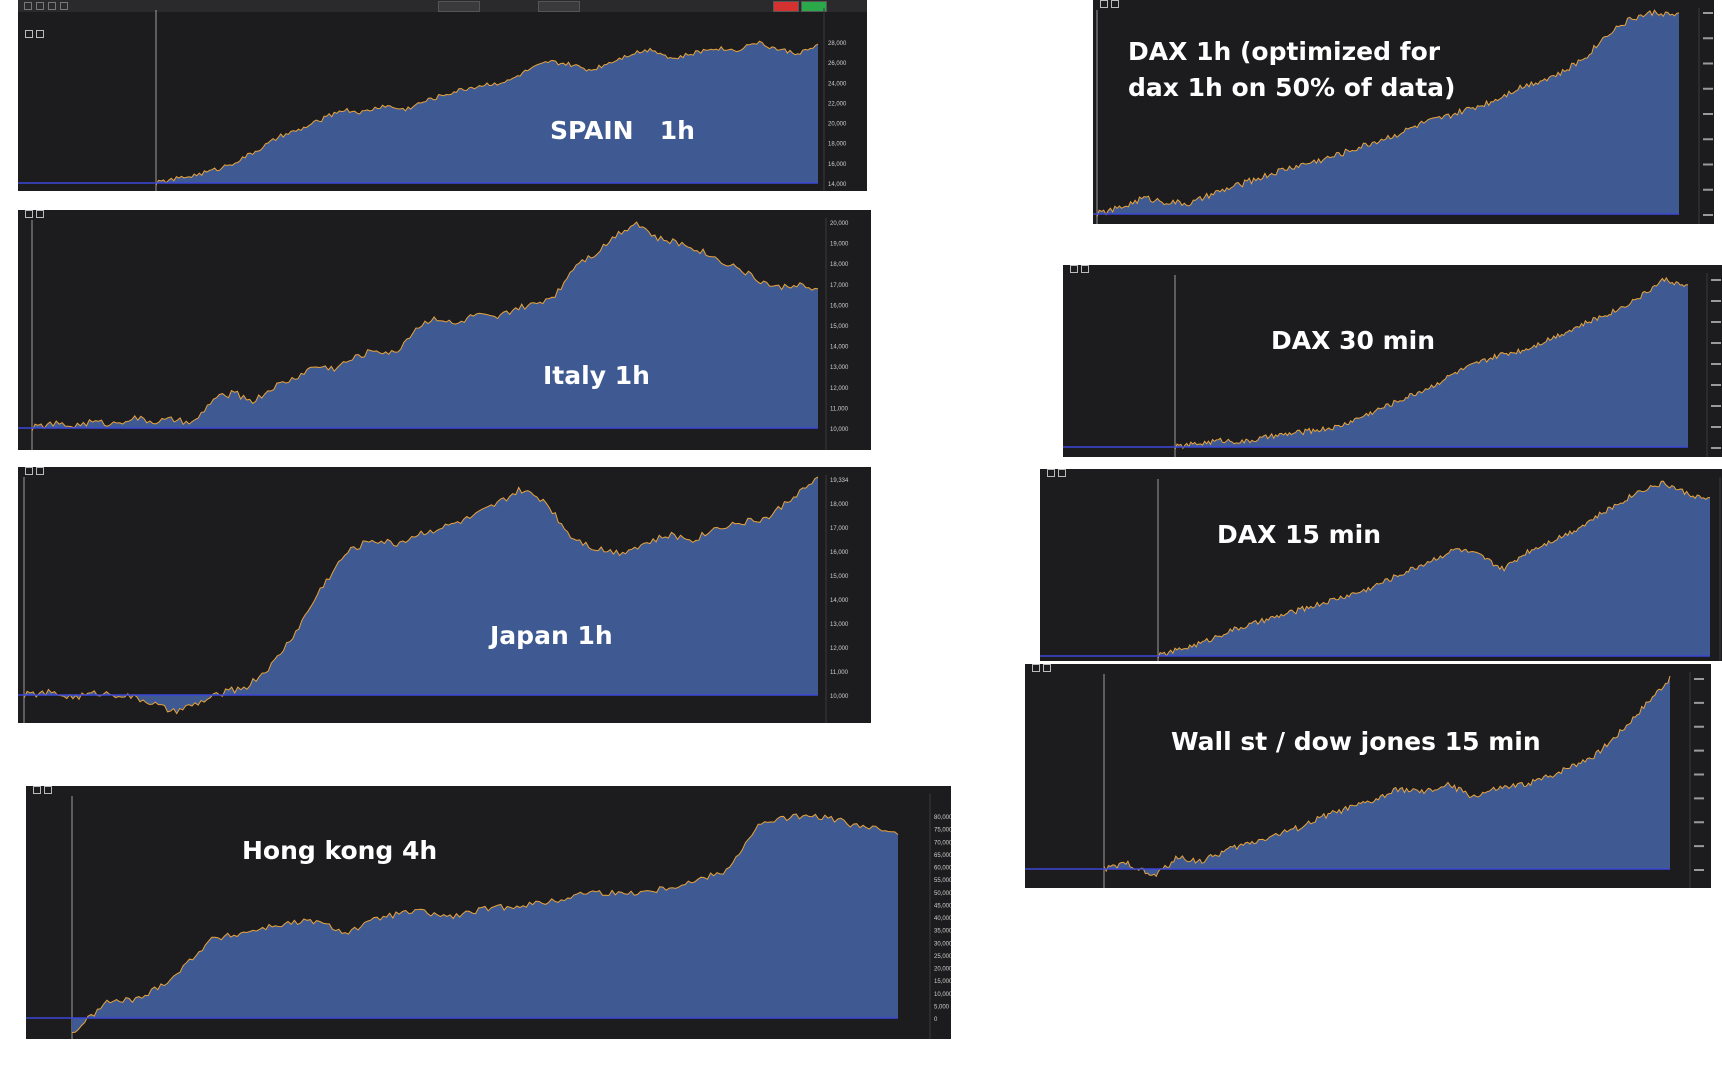  Describe the element at coordinates (551, 635) in the screenshot. I see `chart-label-japan: Japan 1h` at that location.